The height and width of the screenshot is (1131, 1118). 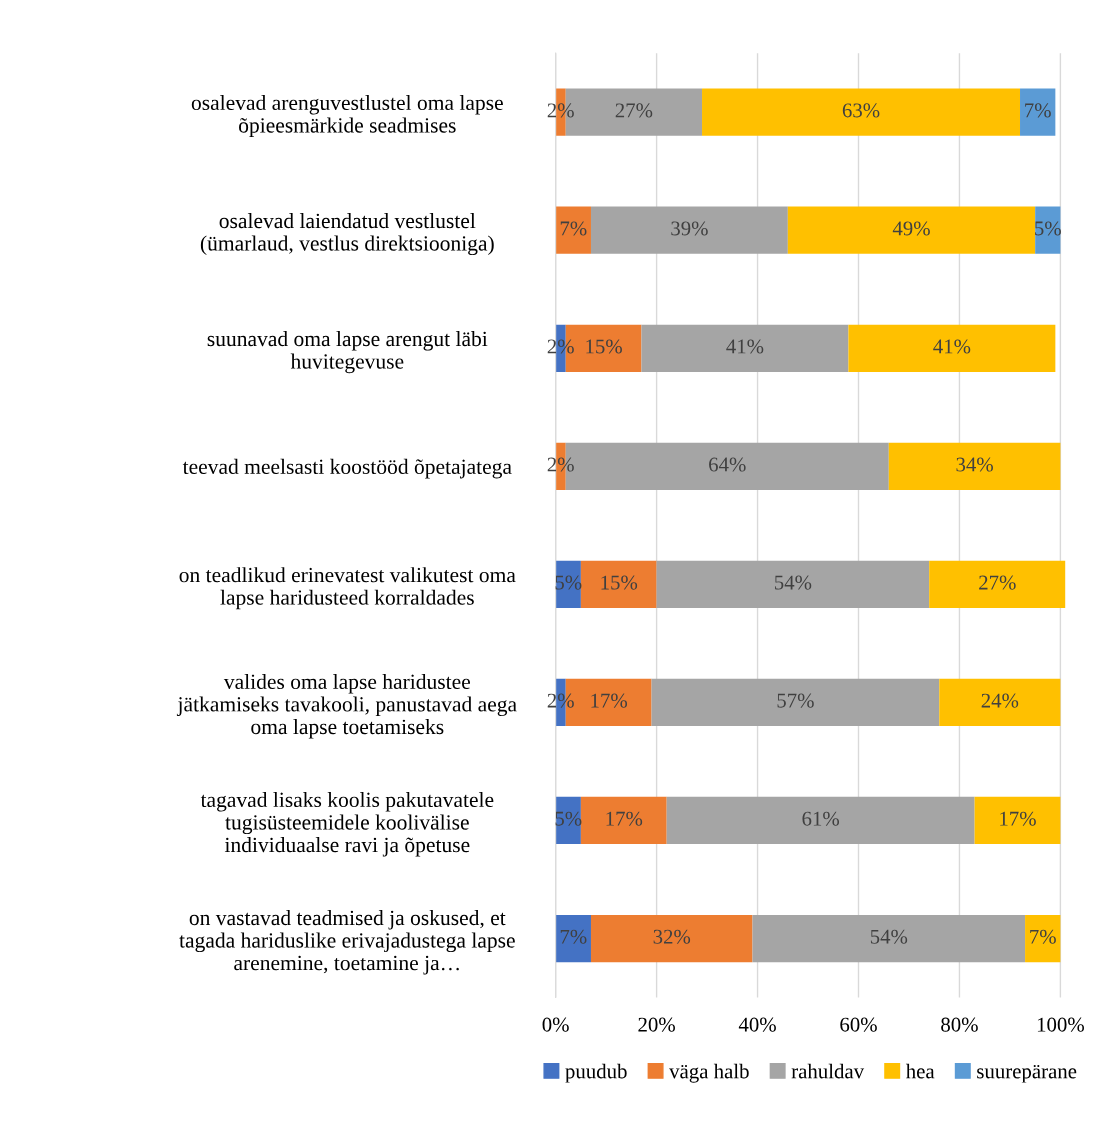 What do you see at coordinates (709, 1073) in the screenshot?
I see `legend-label: väga halb` at bounding box center [709, 1073].